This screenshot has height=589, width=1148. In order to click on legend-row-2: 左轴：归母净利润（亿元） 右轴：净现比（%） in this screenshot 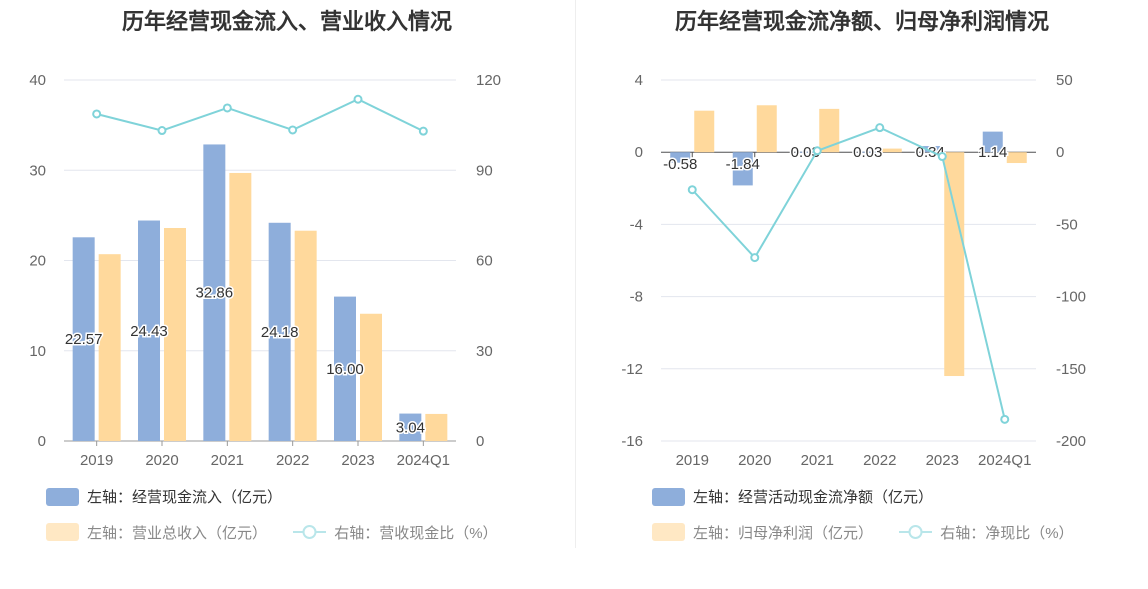, I will do `click(874, 534)`.